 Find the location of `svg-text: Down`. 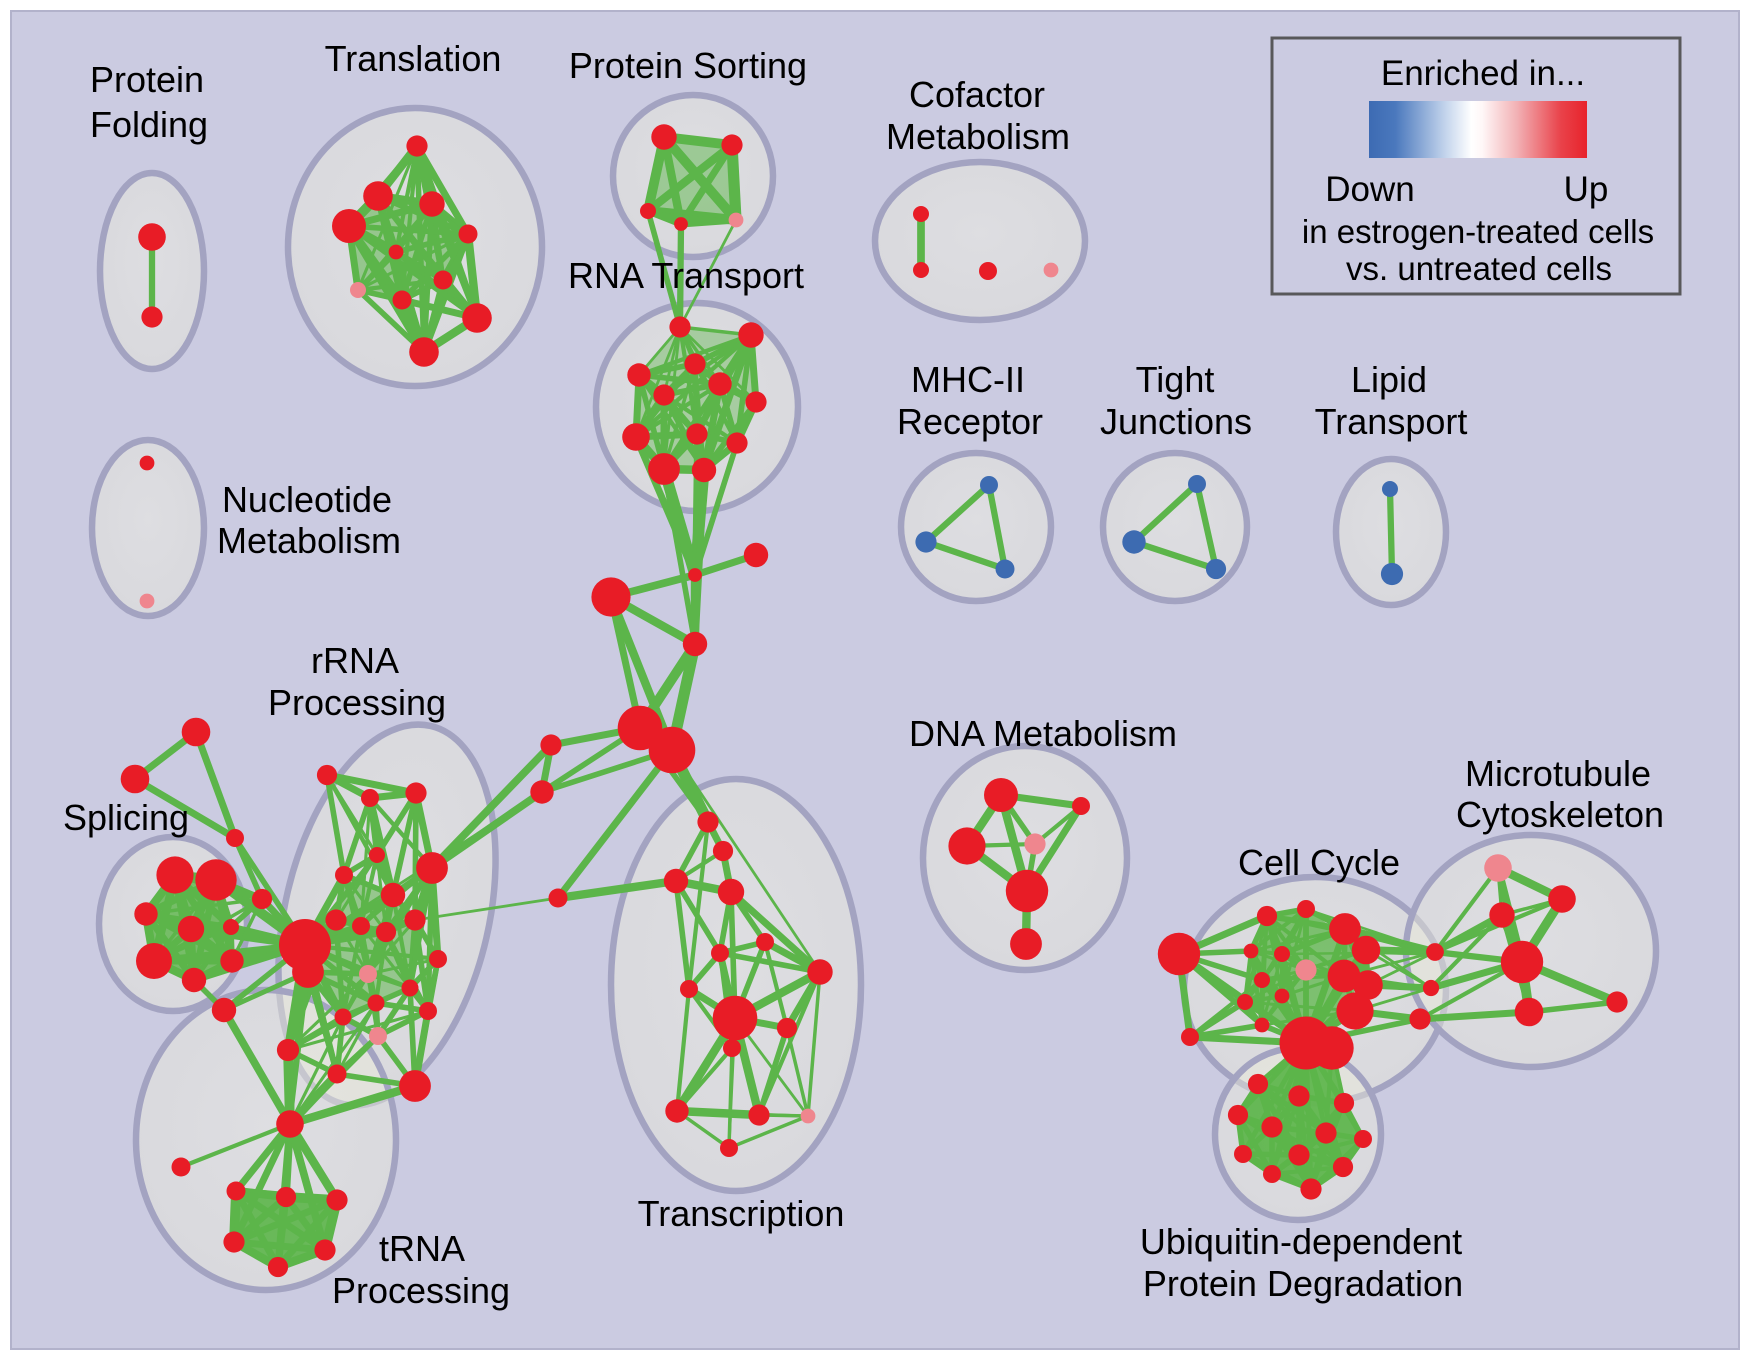

svg-text: Down is located at coordinates (1369, 189).